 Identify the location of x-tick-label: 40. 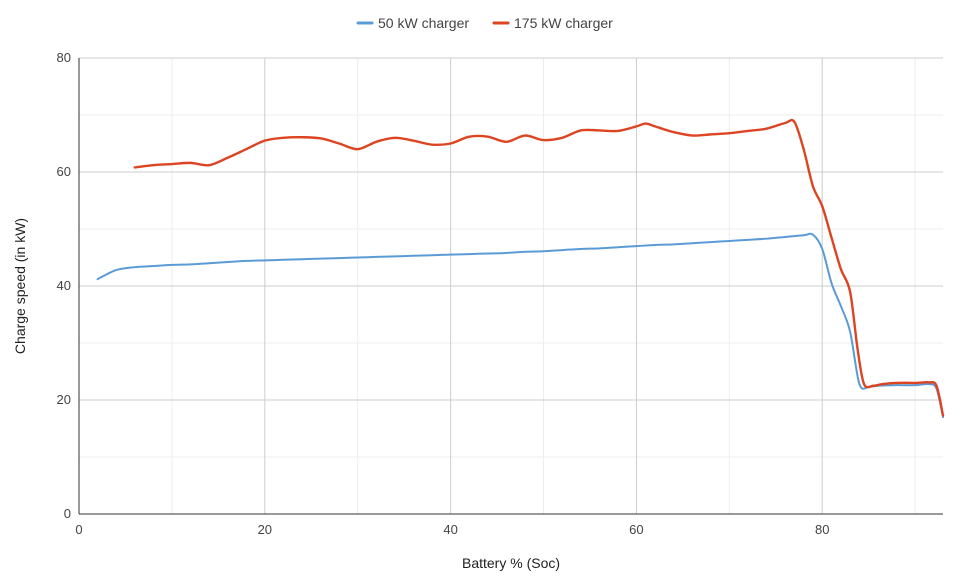
(450, 529).